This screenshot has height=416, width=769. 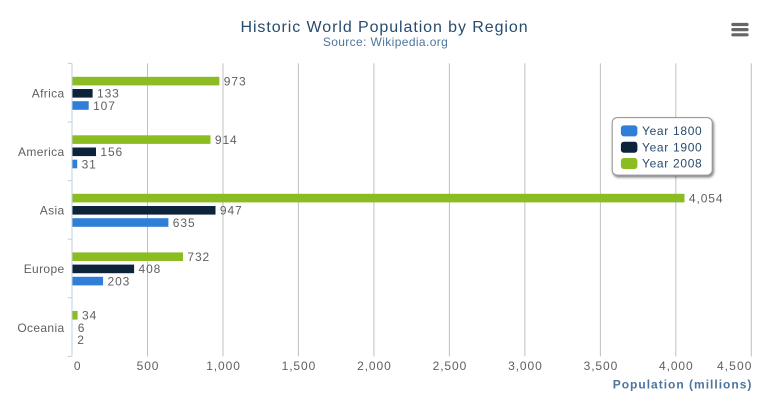 What do you see at coordinates (672, 164) in the screenshot?
I see `svg-text: Year 2008` at bounding box center [672, 164].